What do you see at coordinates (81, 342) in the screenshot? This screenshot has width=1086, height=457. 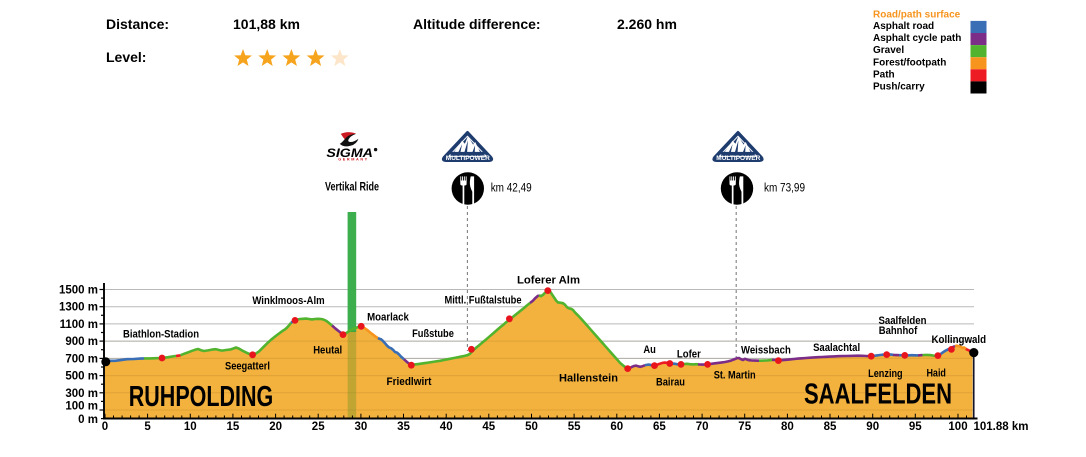 I see `svg-text: 900 m` at bounding box center [81, 342].